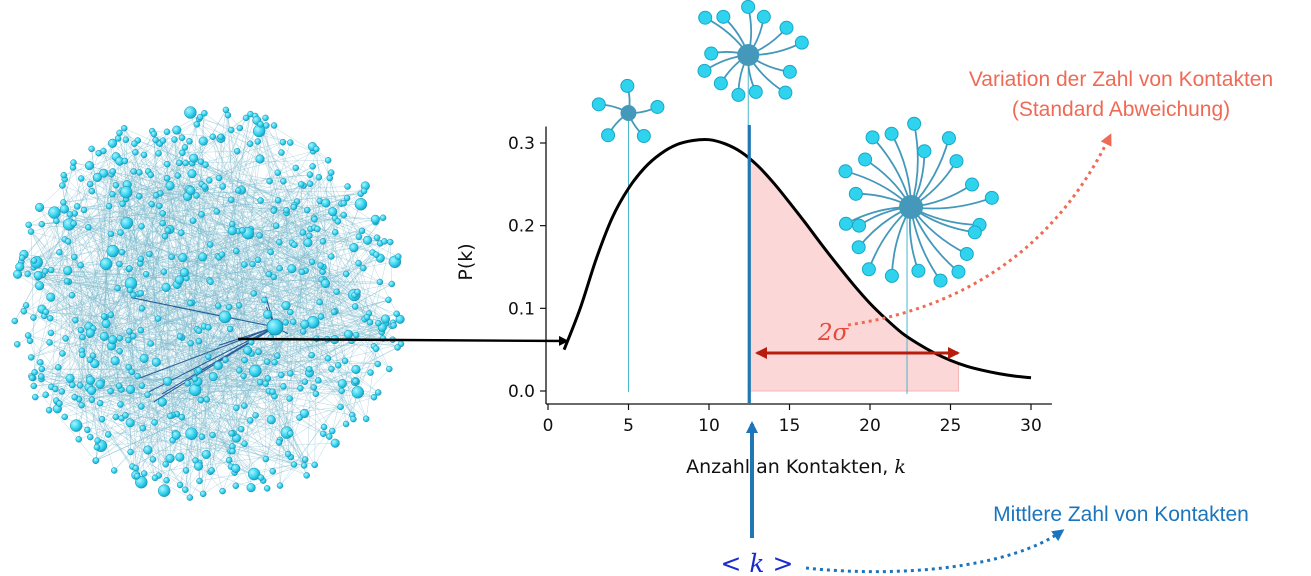  I want to click on y-axis-label: P(k), so click(466, 261).